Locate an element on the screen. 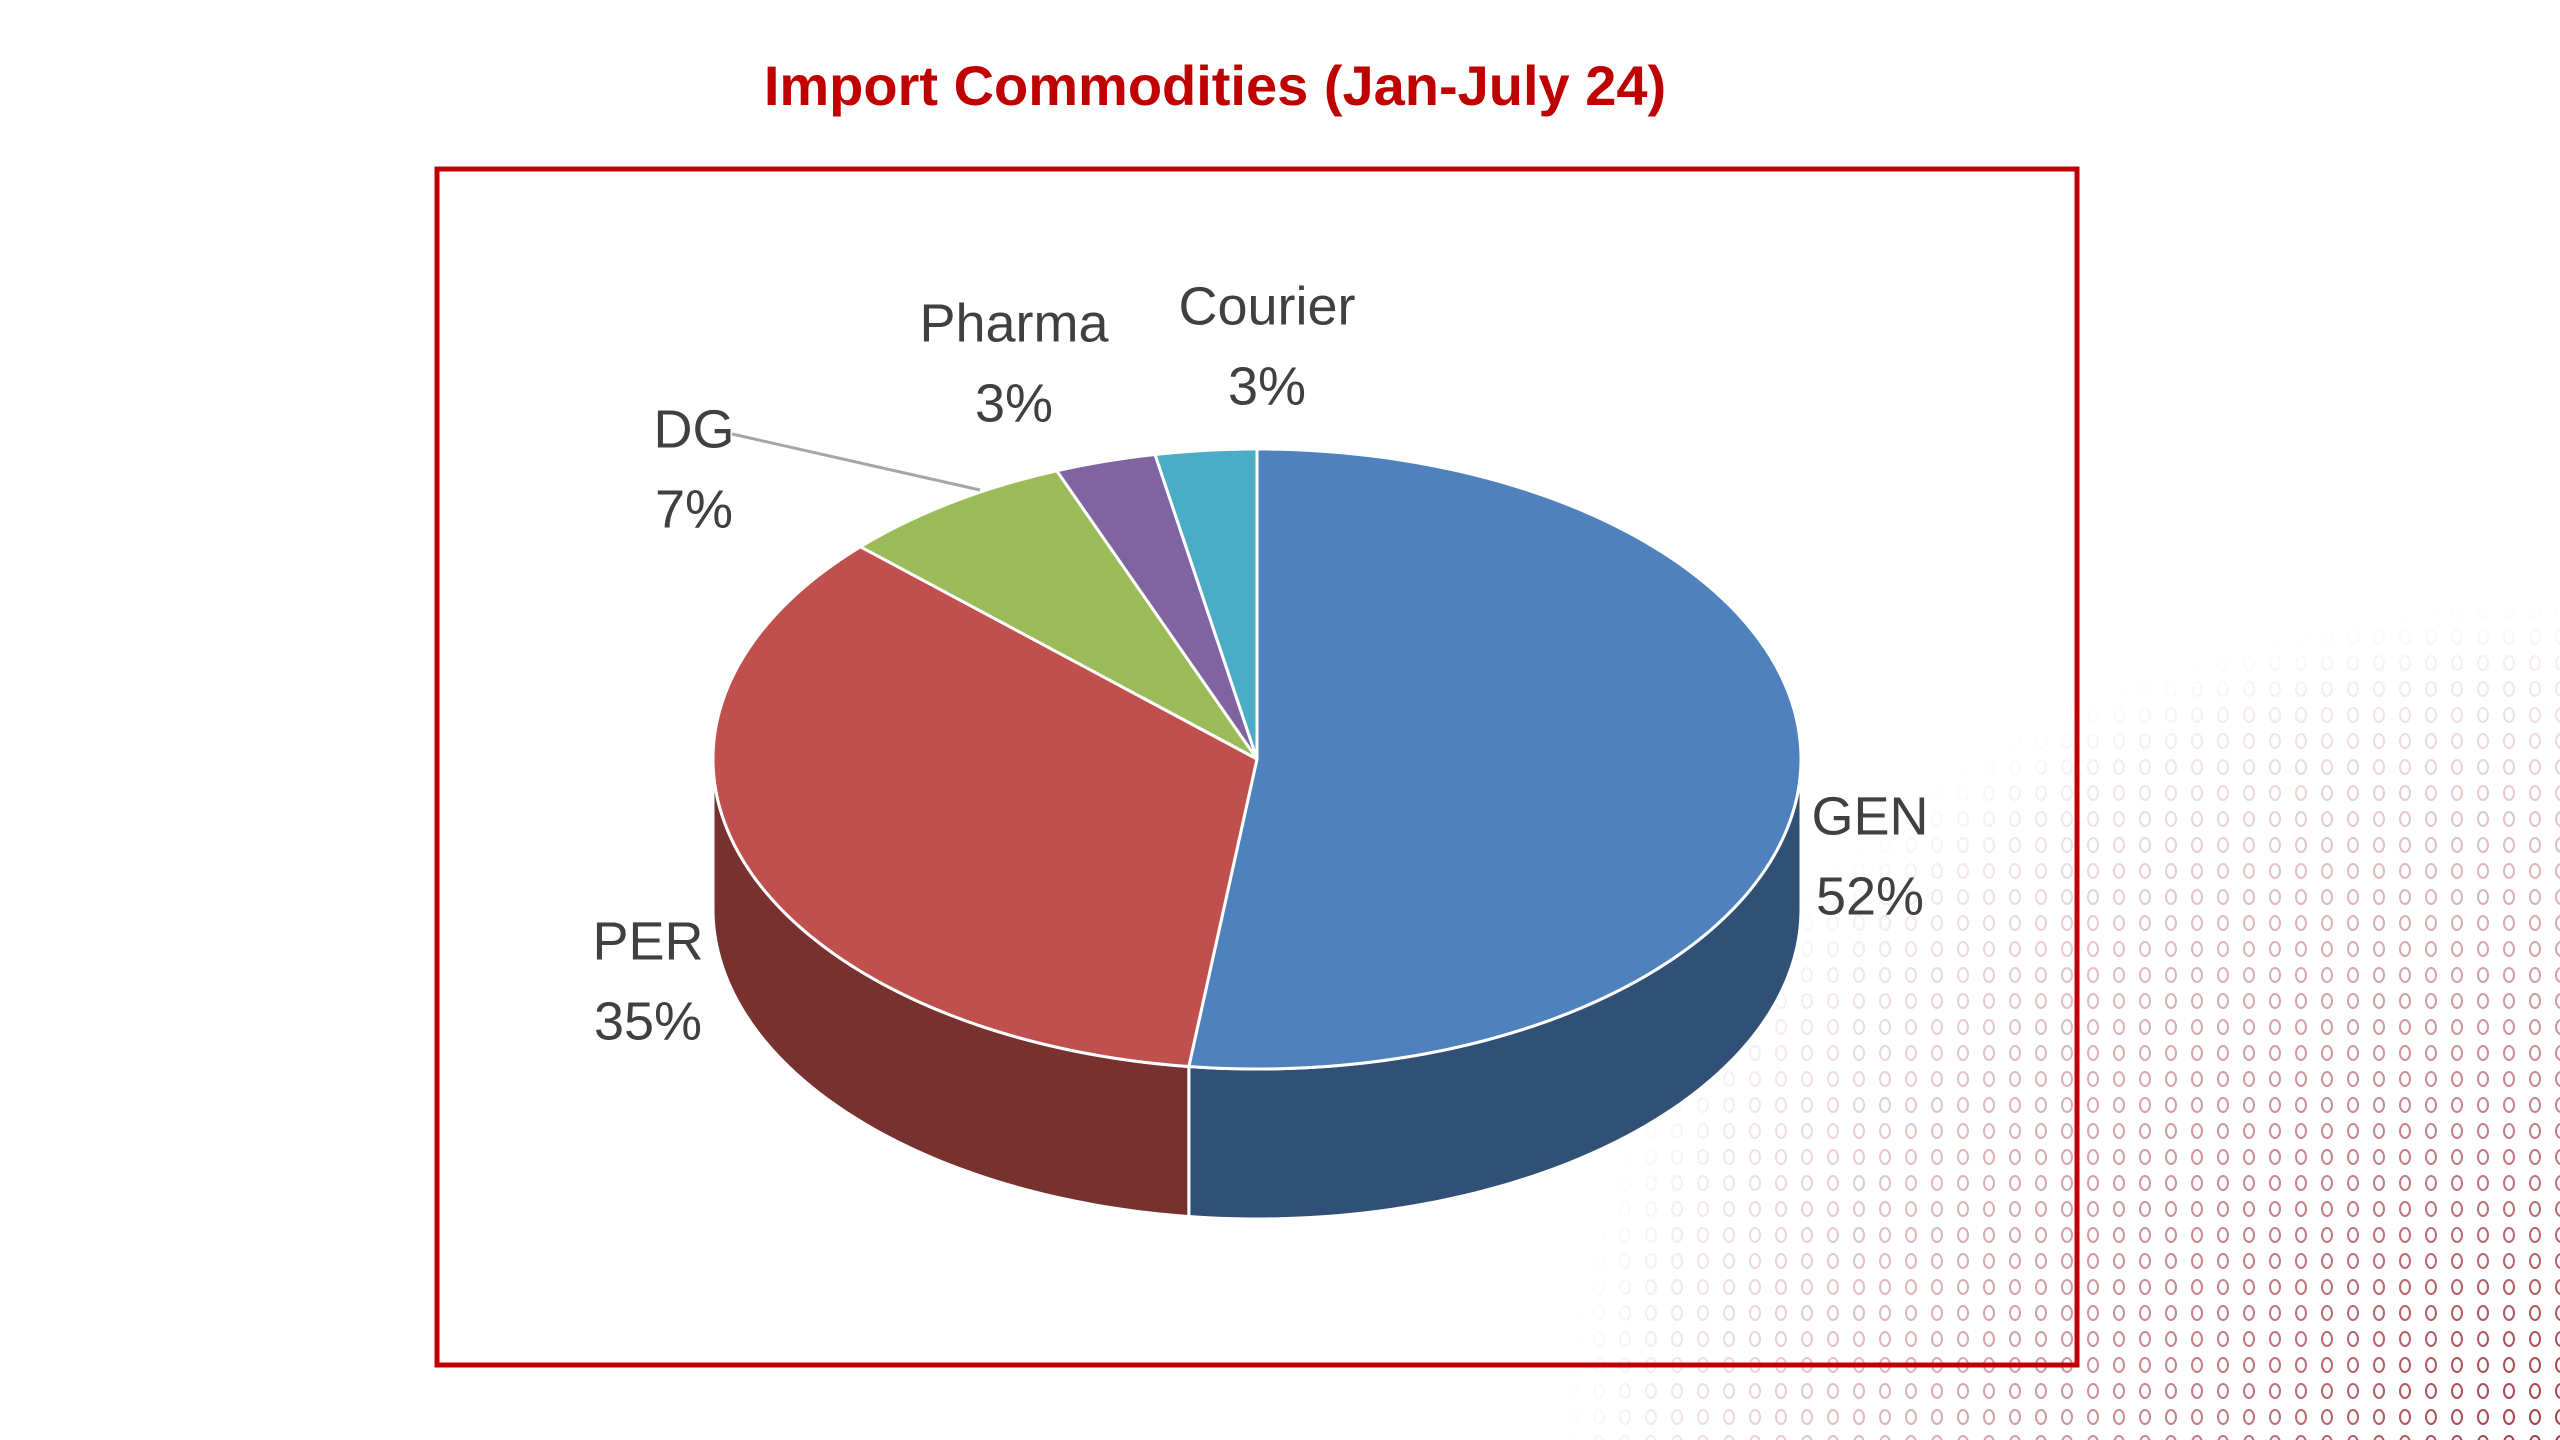 The width and height of the screenshot is (2560, 1440). leader-line is located at coordinates (856, 462).